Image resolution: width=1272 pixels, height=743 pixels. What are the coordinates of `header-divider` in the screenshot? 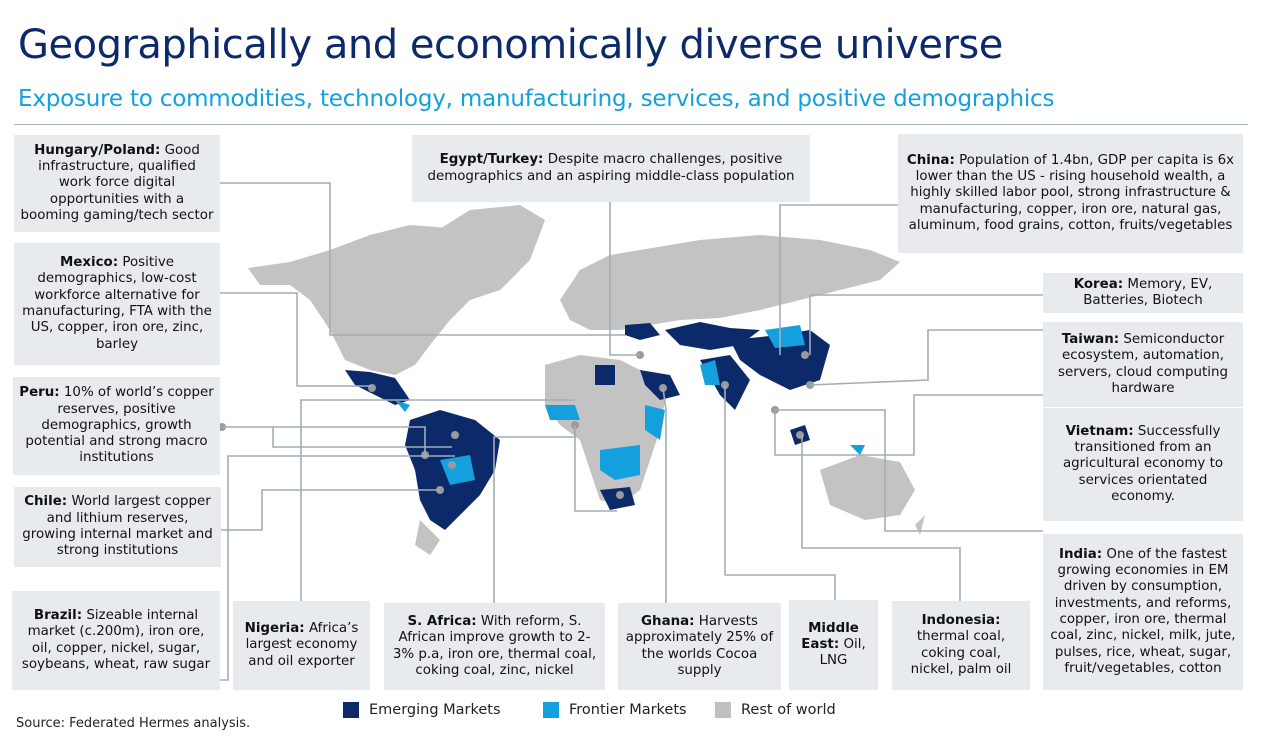 It's located at (631, 124).